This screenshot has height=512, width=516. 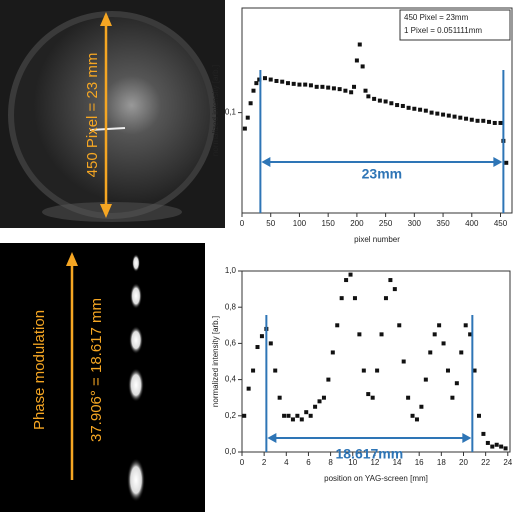 What do you see at coordinates (231, 415) in the screenshot?
I see `y-tick-label: 0,2` at bounding box center [231, 415].